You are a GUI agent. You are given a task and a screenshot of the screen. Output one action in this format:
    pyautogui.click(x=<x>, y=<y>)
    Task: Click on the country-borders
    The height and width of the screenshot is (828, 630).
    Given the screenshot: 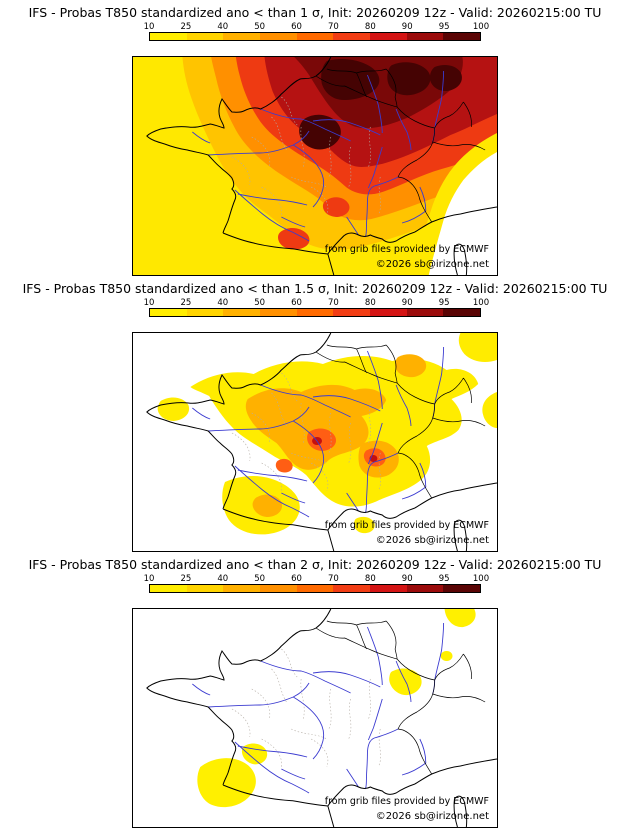 What is the action you would take?
    pyautogui.click(x=400, y=697)
    